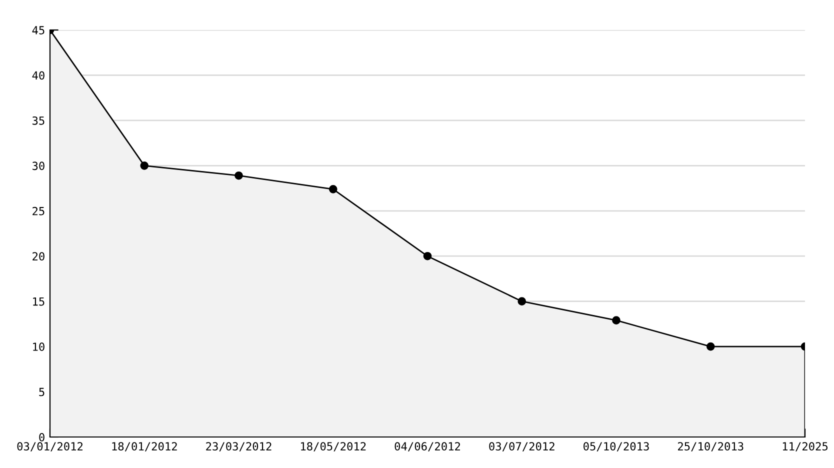 This screenshot has width=834, height=468. What do you see at coordinates (38, 120) in the screenshot?
I see `y-tick-label: 35` at bounding box center [38, 120].